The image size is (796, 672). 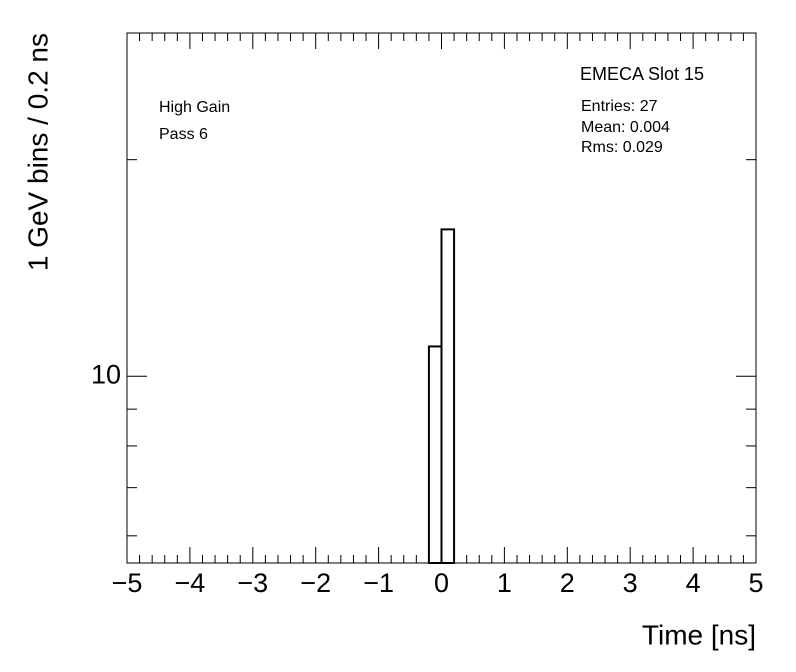 What do you see at coordinates (642, 74) in the screenshot?
I see `chart-title: EMECA Slot 15` at bounding box center [642, 74].